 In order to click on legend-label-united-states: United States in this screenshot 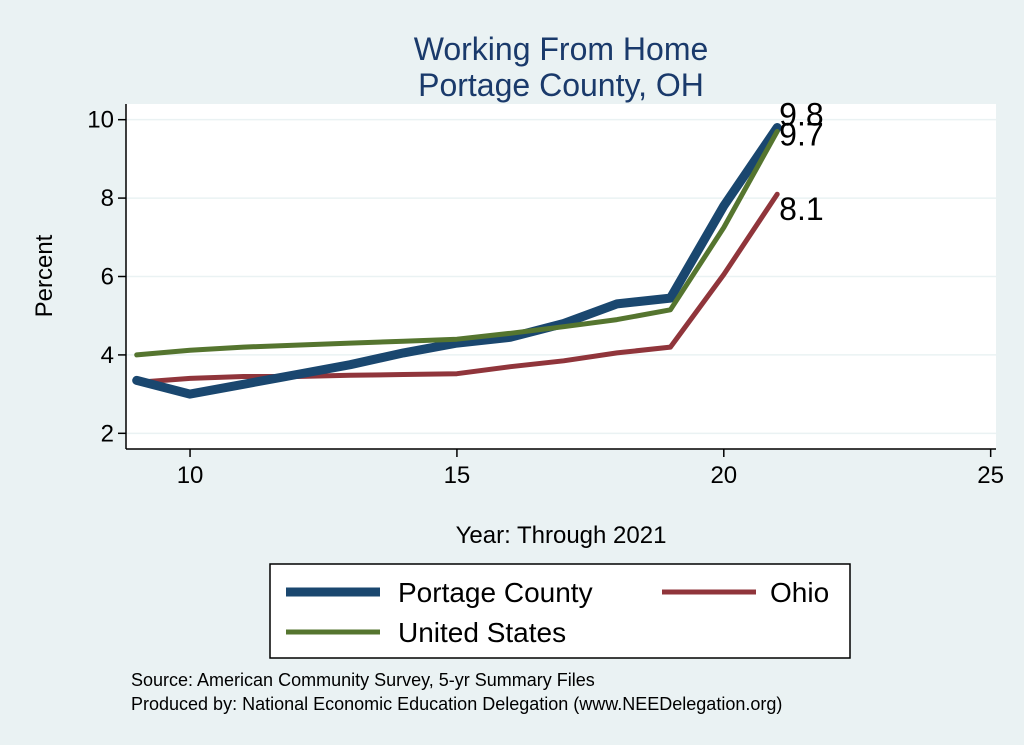, I will do `click(482, 632)`.